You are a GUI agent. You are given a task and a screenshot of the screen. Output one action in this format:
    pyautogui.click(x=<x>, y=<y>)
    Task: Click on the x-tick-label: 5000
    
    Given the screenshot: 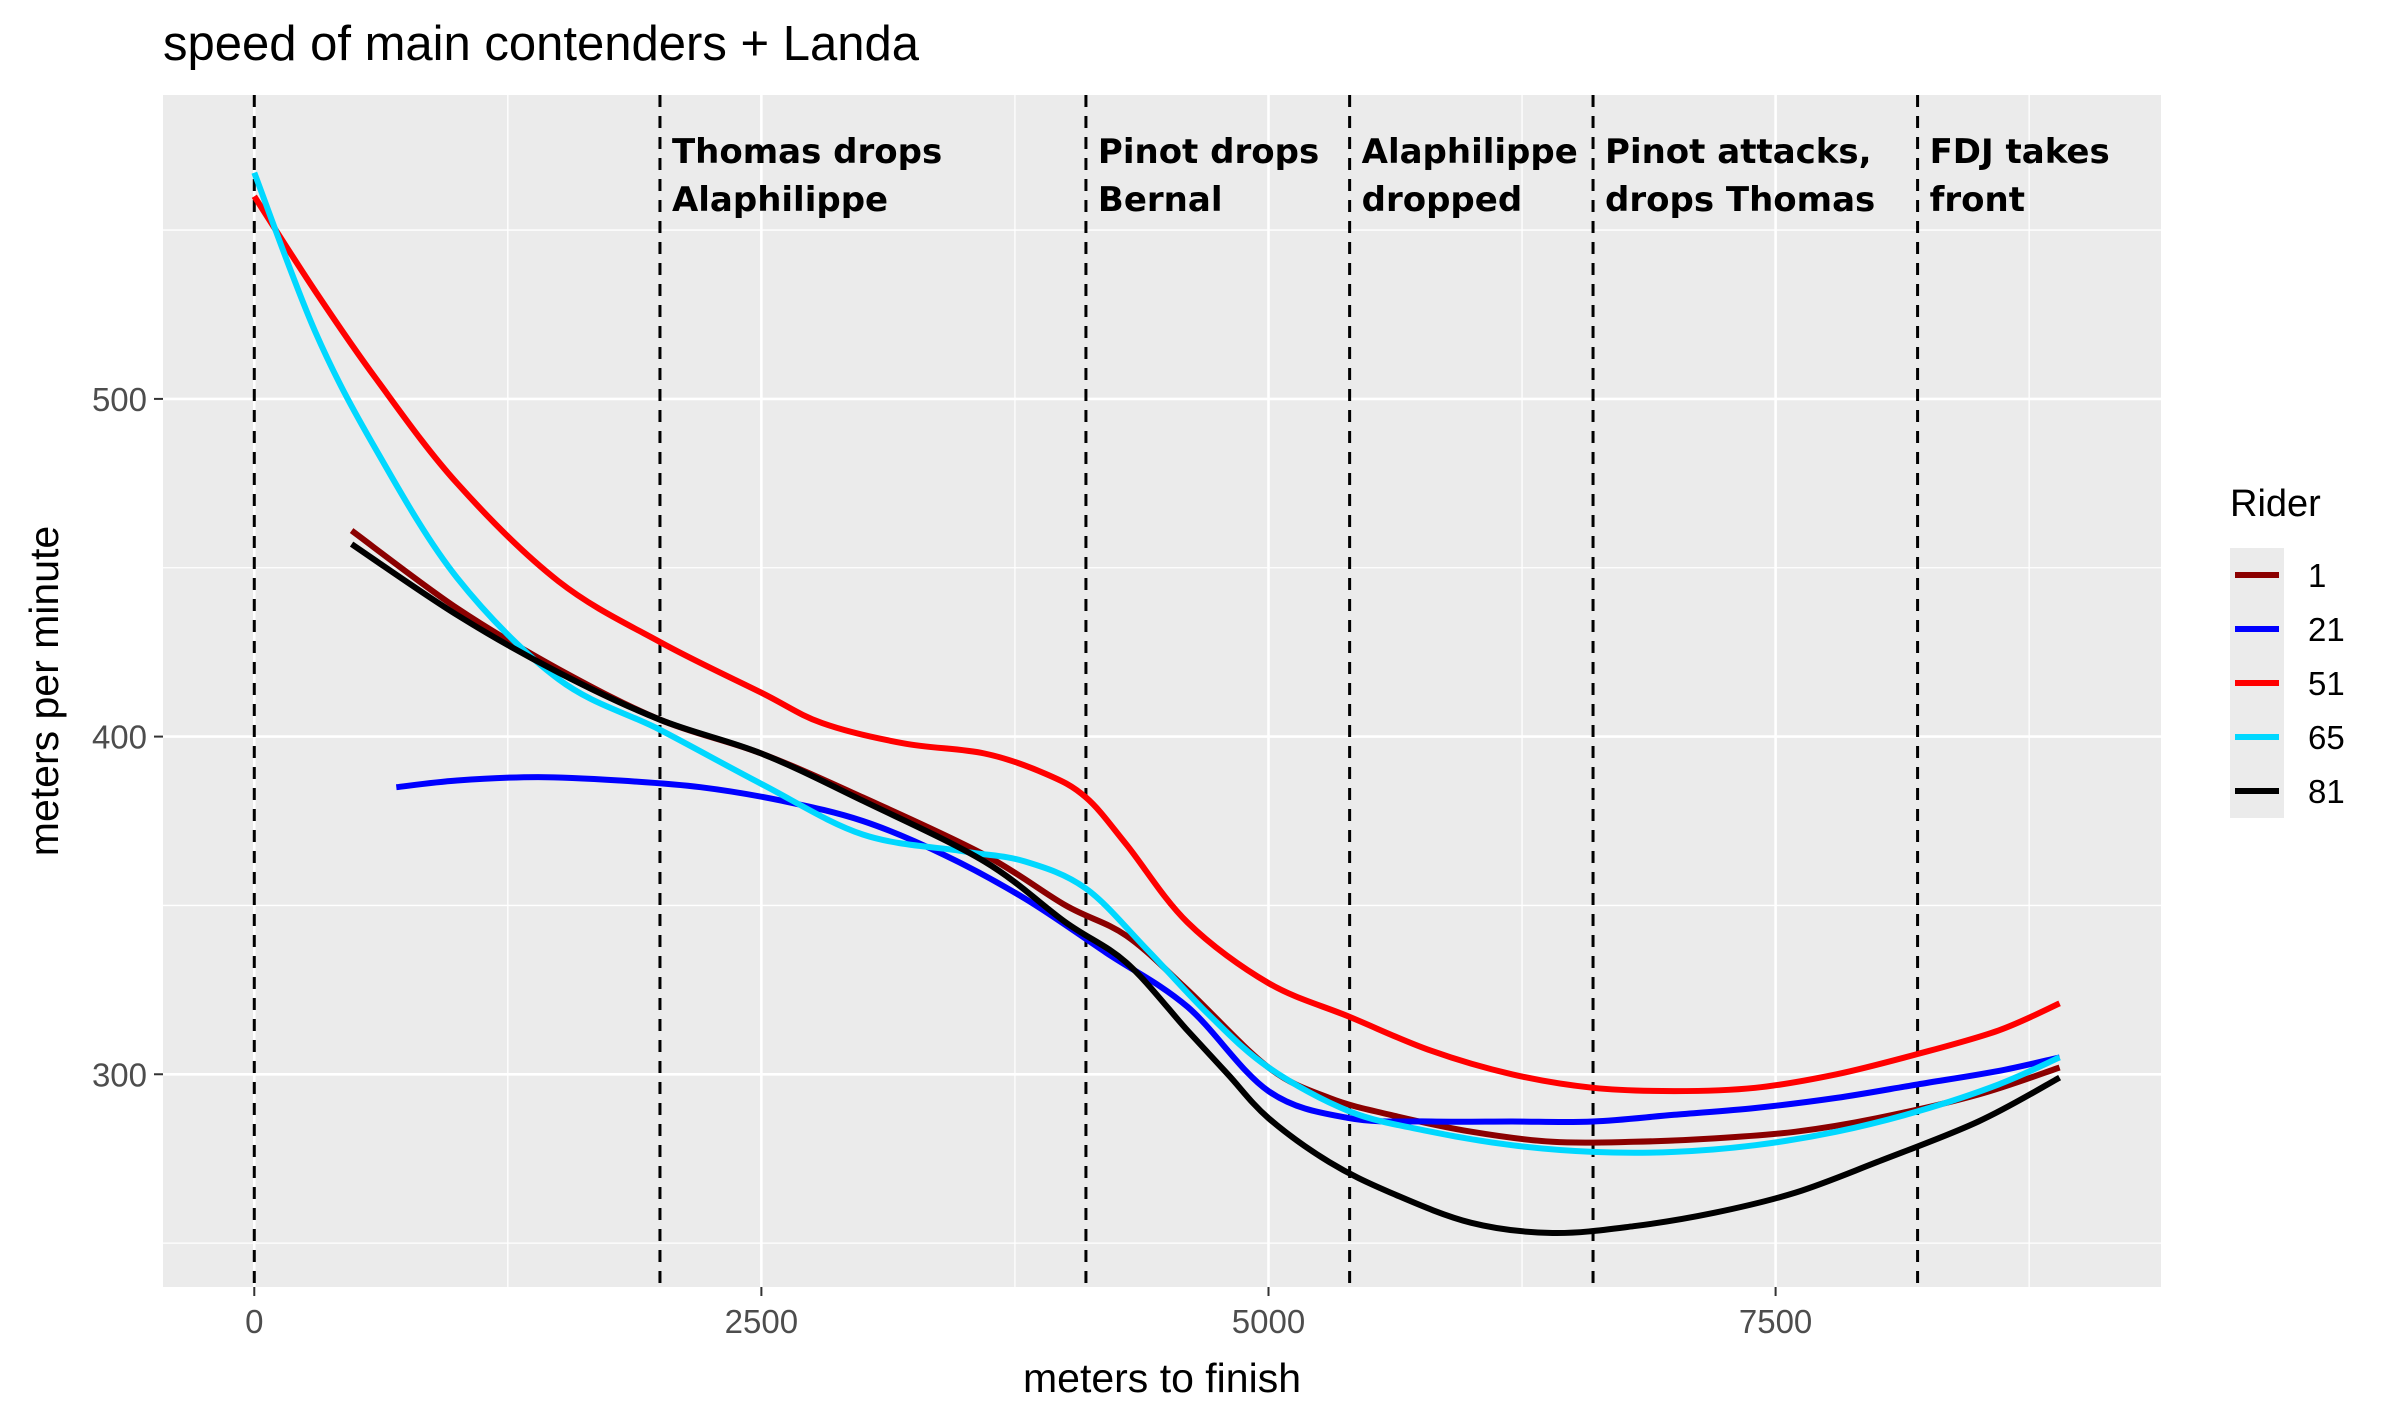 What is the action you would take?
    pyautogui.click(x=1268, y=1321)
    